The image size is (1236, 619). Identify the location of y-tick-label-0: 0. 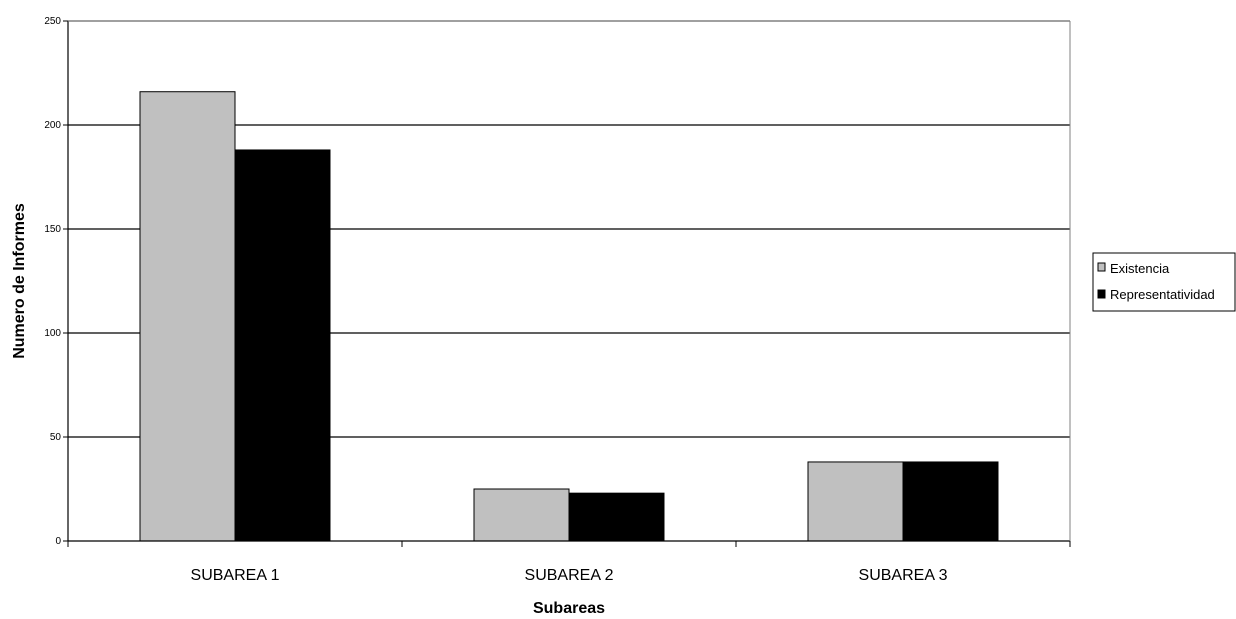
(58, 541).